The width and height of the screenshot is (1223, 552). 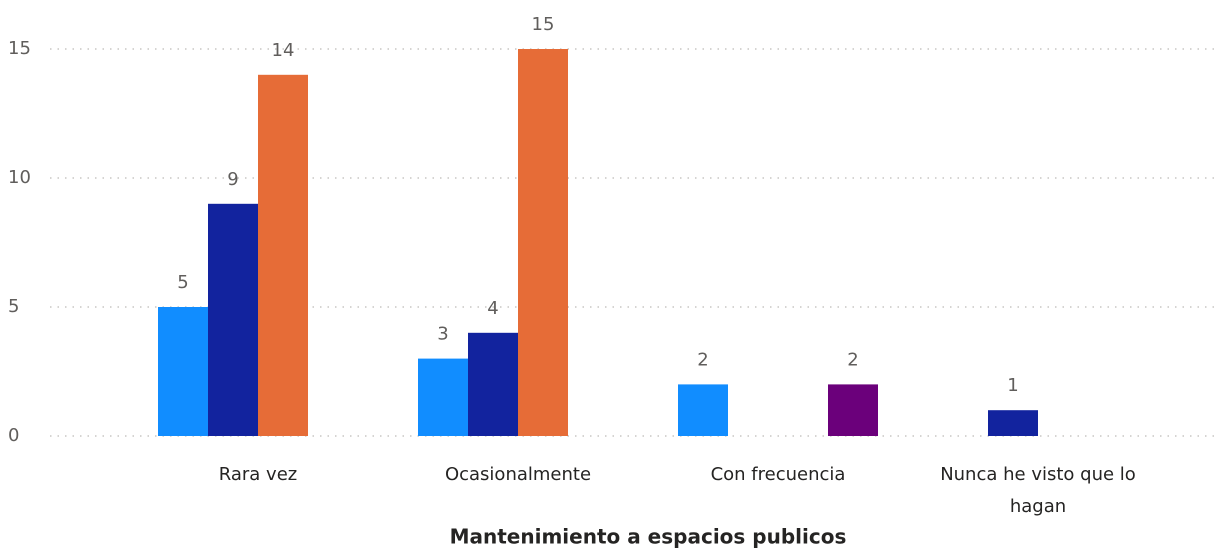 I want to click on value-label: 15, so click(x=543, y=24).